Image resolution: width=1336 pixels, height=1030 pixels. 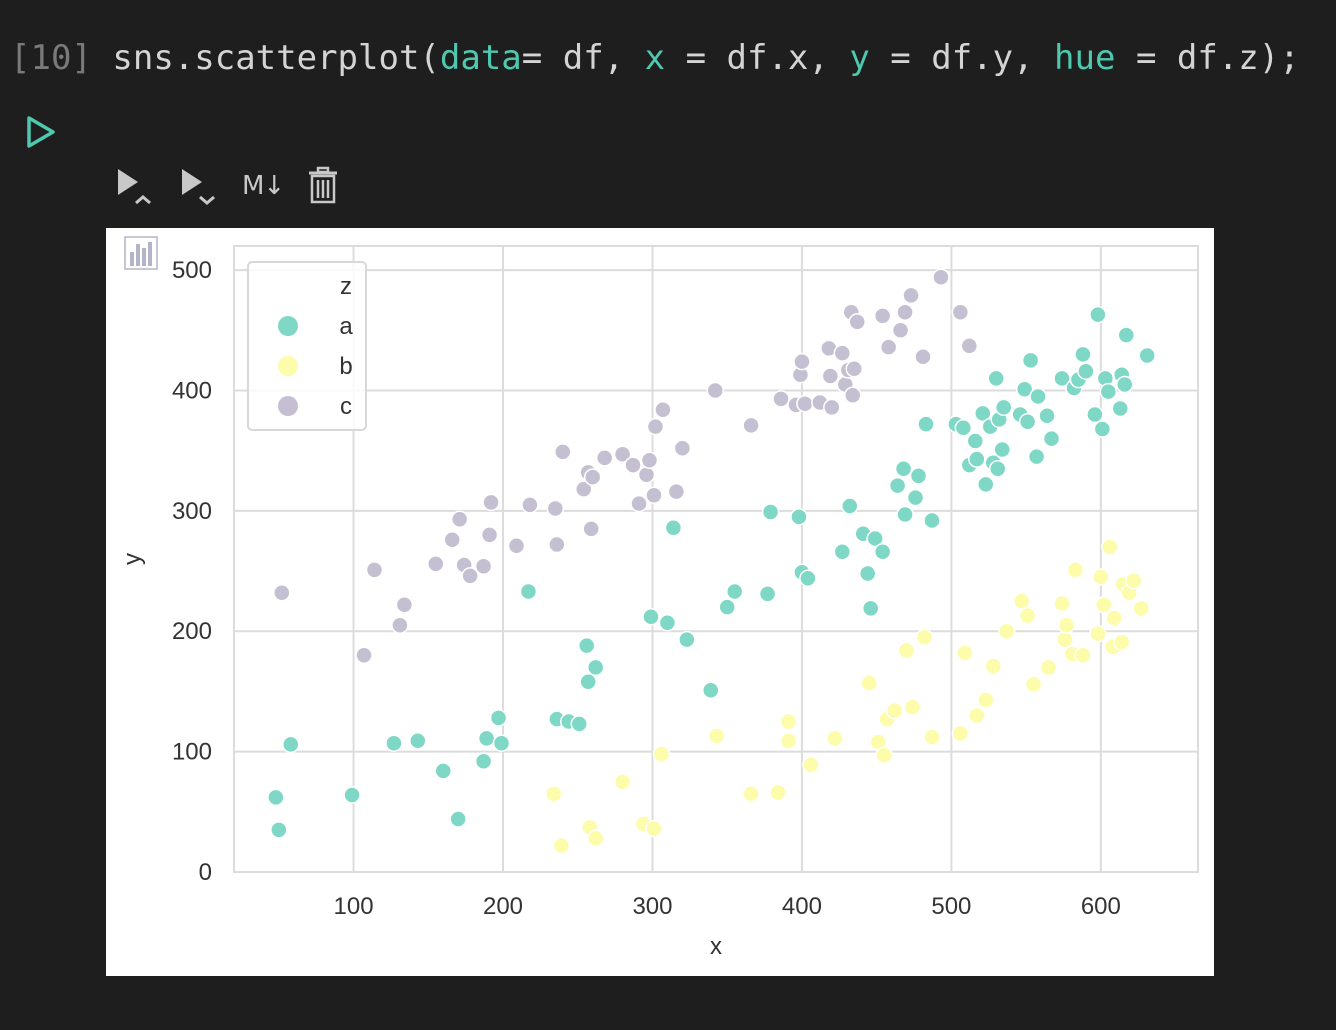 I want to click on y-tick-label: 400, so click(x=192, y=390).